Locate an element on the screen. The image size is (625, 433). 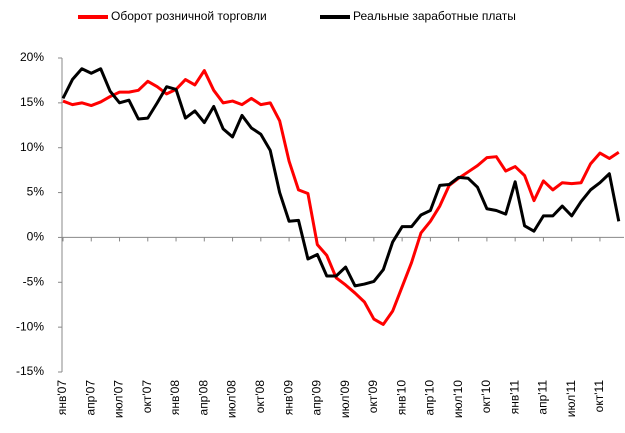
y-tick-label: 5% is located at coordinates (36, 192).